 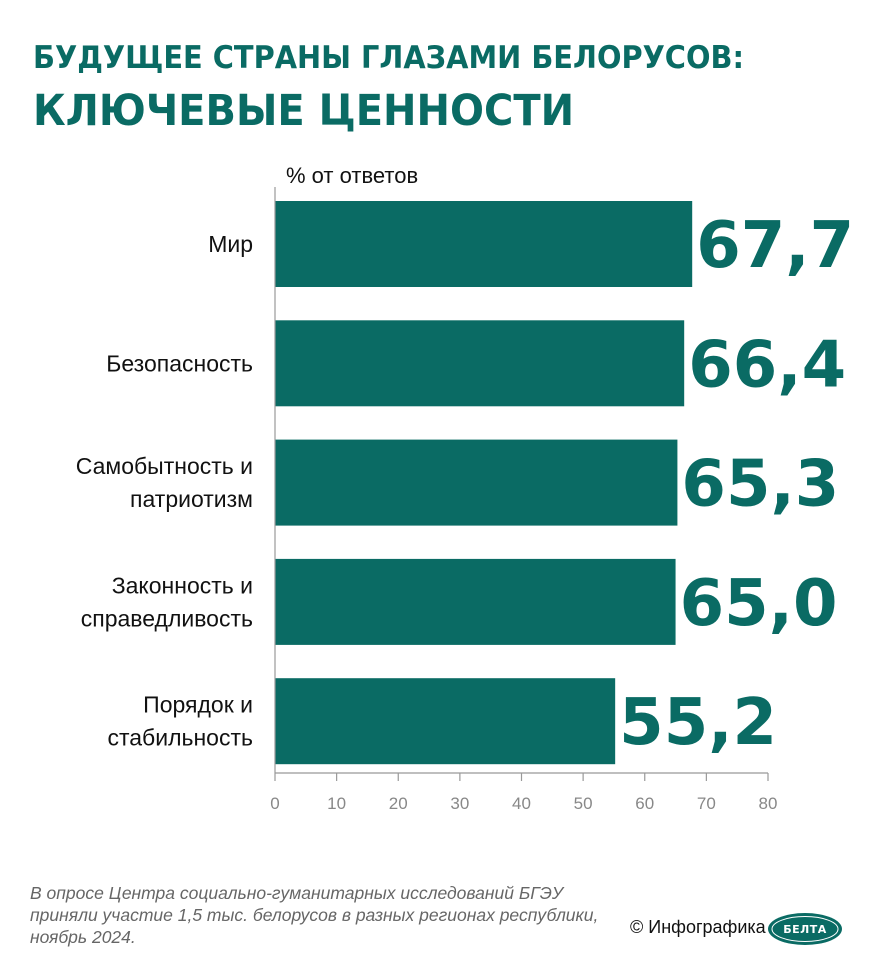 I want to click on x-tick-label-8: 80, so click(x=768, y=803).